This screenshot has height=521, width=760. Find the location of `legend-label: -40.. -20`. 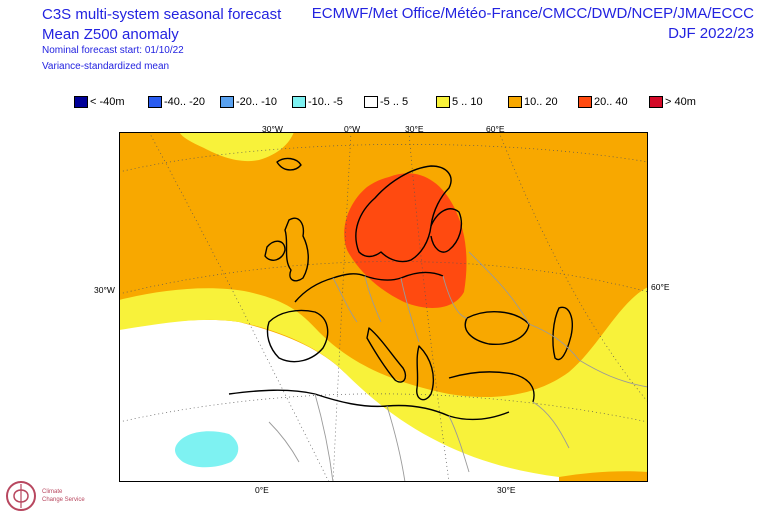

legend-label: -40.. -20 is located at coordinates (184, 102).